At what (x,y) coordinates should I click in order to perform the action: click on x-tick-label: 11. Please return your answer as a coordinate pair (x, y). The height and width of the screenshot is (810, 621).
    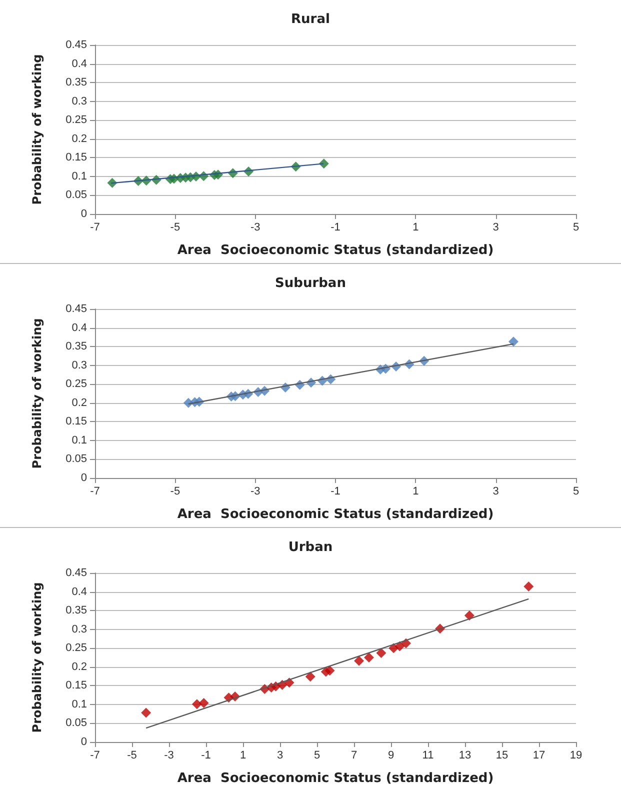
    Looking at the image, I should click on (428, 756).